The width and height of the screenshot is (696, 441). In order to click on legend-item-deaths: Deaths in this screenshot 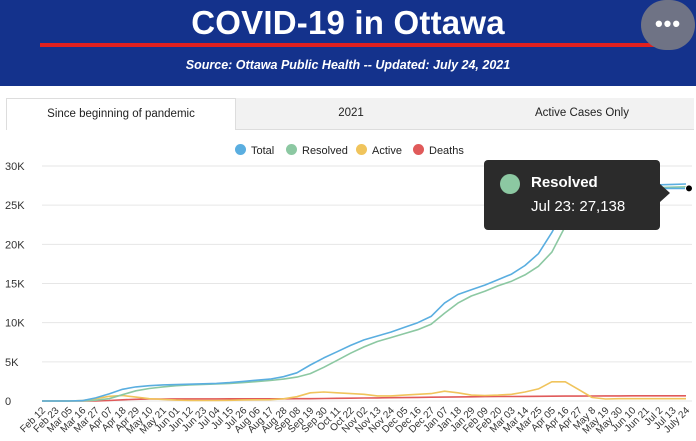, I will do `click(438, 151)`.